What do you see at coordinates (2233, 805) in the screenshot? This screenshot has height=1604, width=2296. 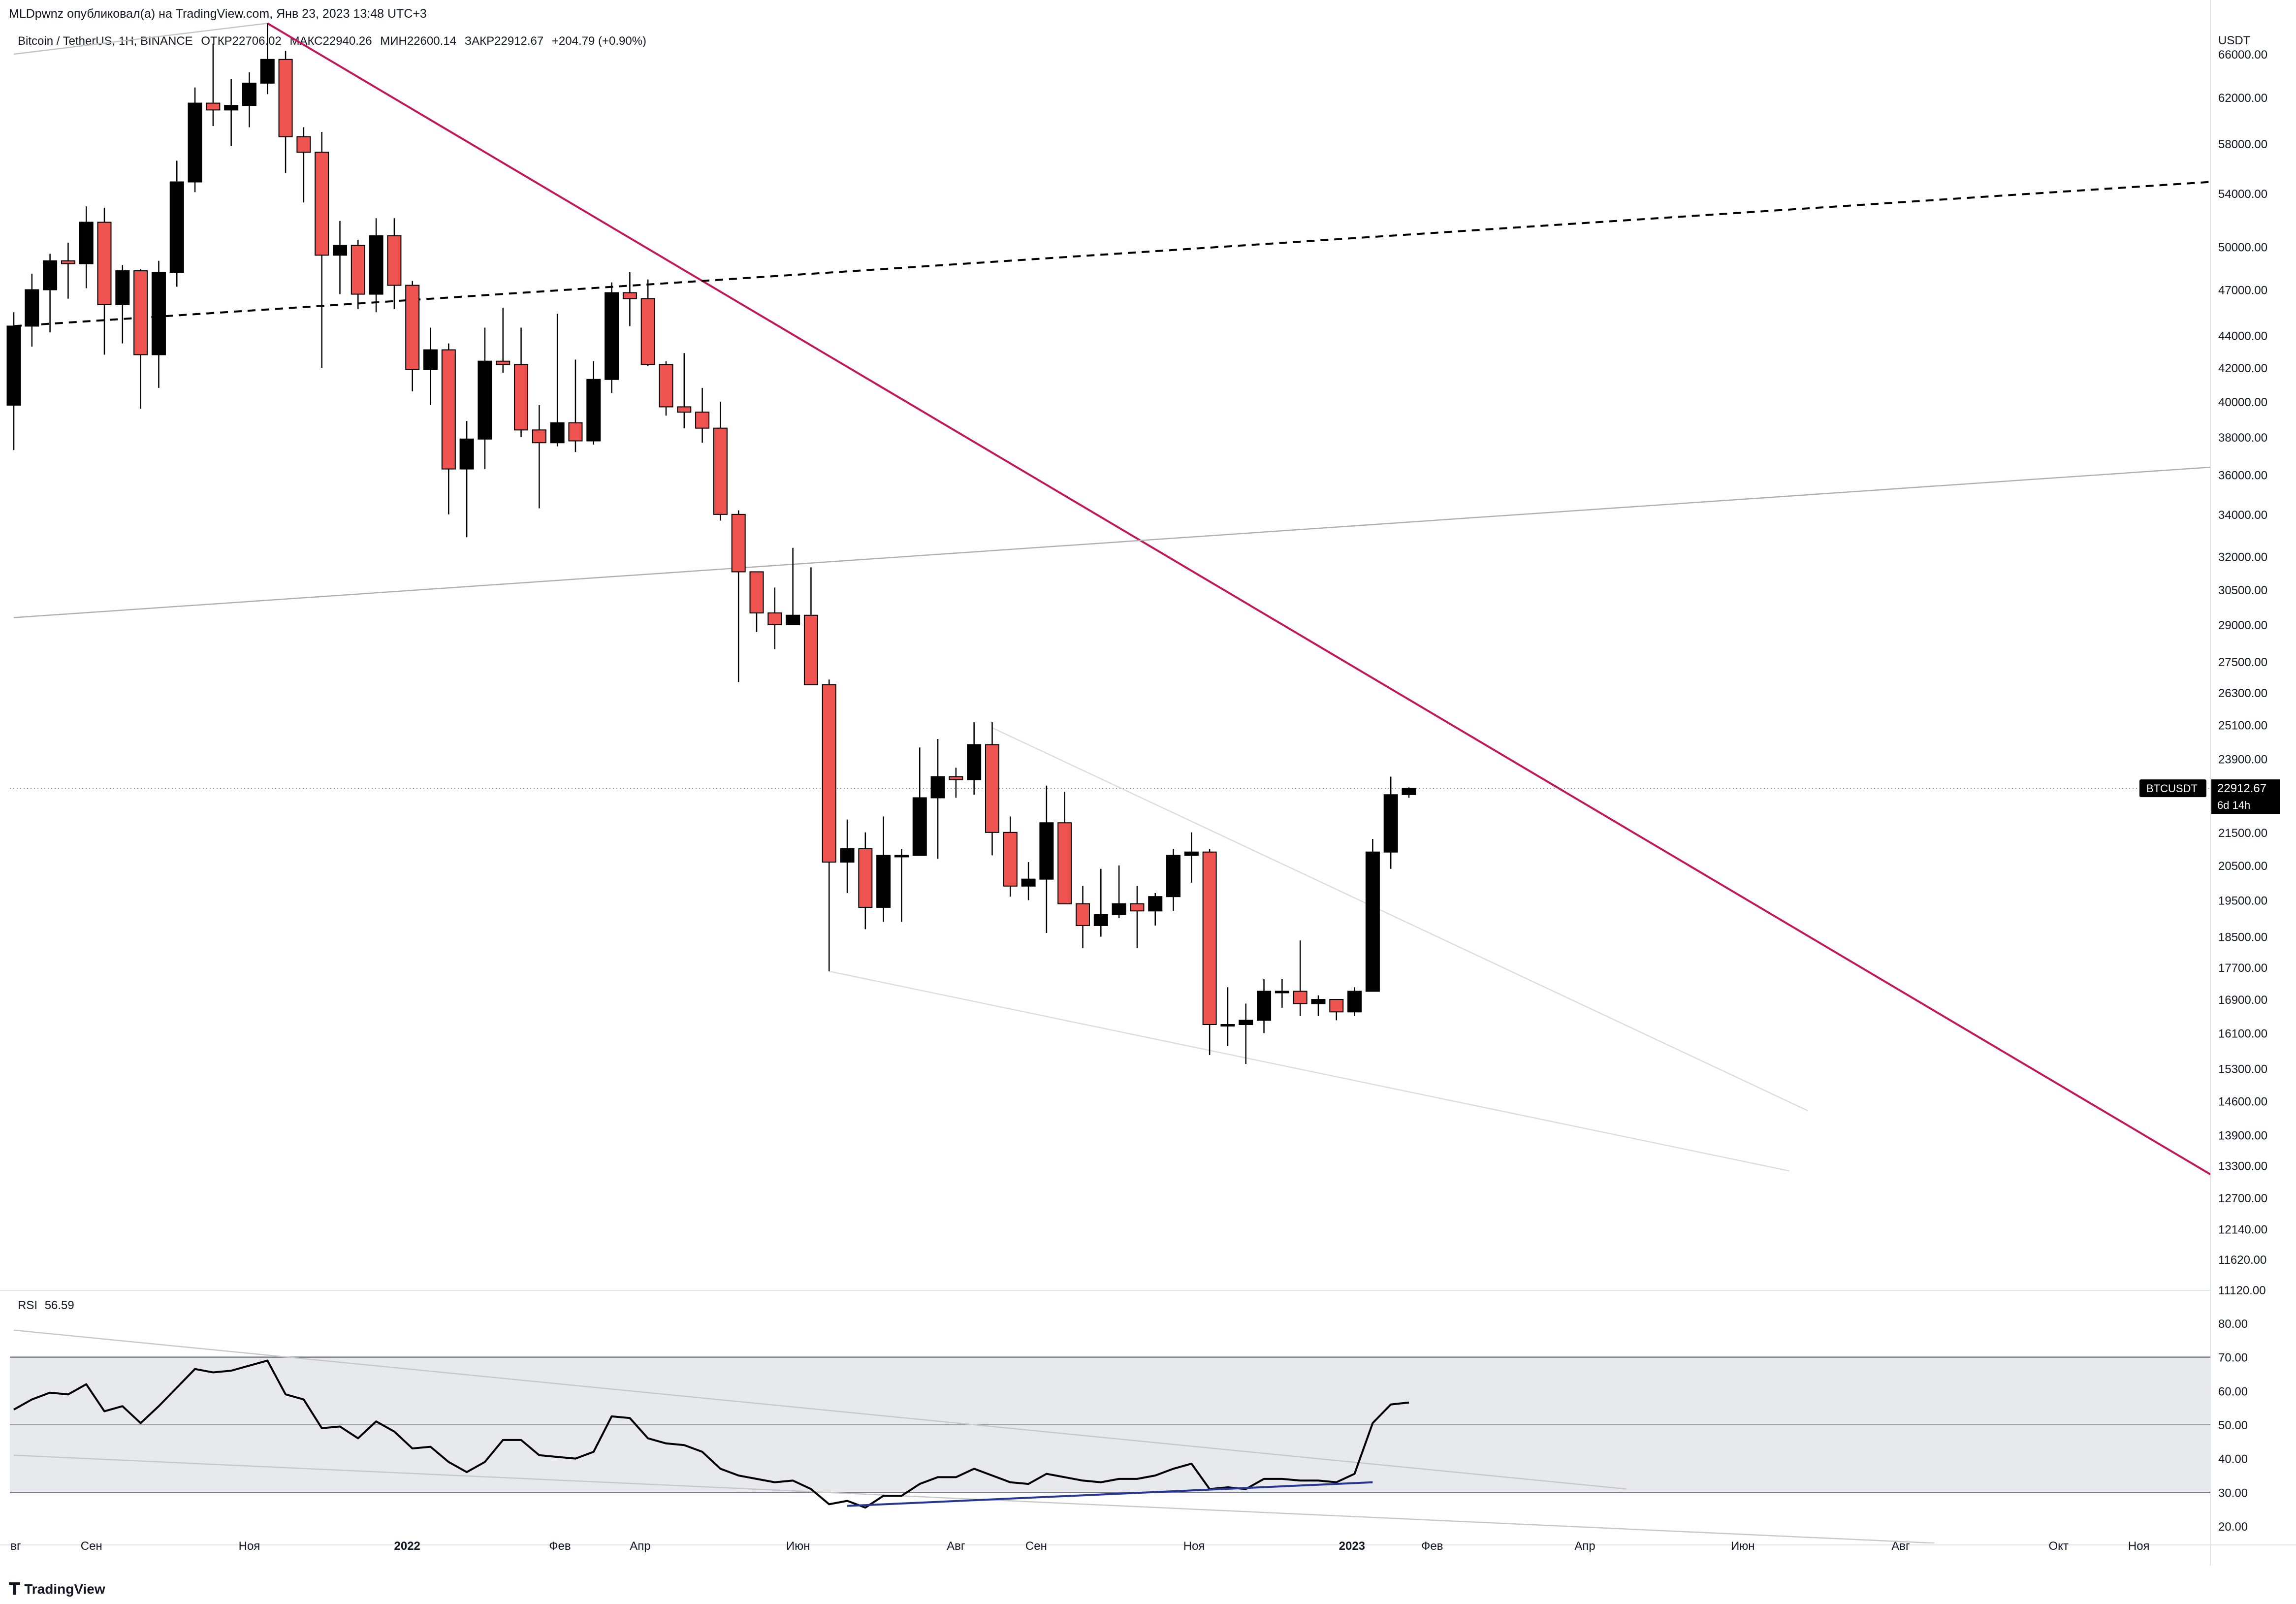 I see `price-badge-countdown: 6d 14h` at bounding box center [2233, 805].